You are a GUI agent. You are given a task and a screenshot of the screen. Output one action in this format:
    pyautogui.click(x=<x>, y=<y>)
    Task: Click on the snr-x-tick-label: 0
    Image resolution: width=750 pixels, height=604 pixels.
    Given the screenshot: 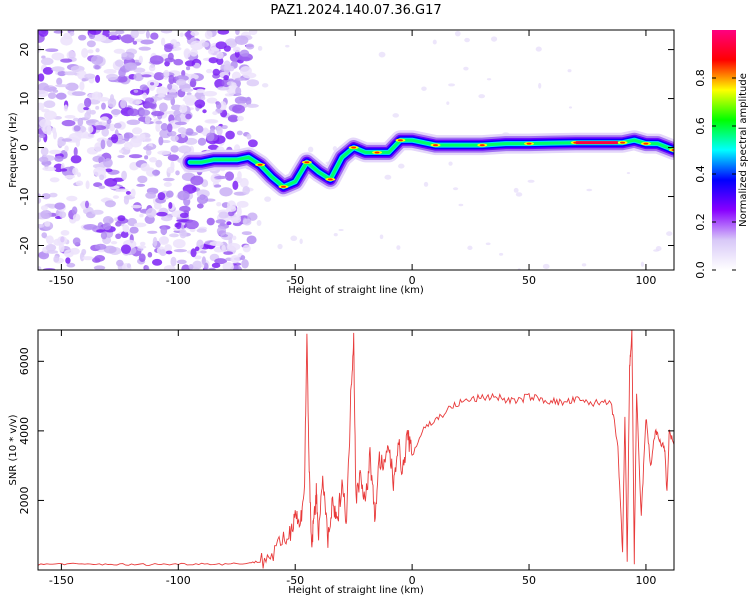 What is the action you would take?
    pyautogui.click(x=412, y=580)
    